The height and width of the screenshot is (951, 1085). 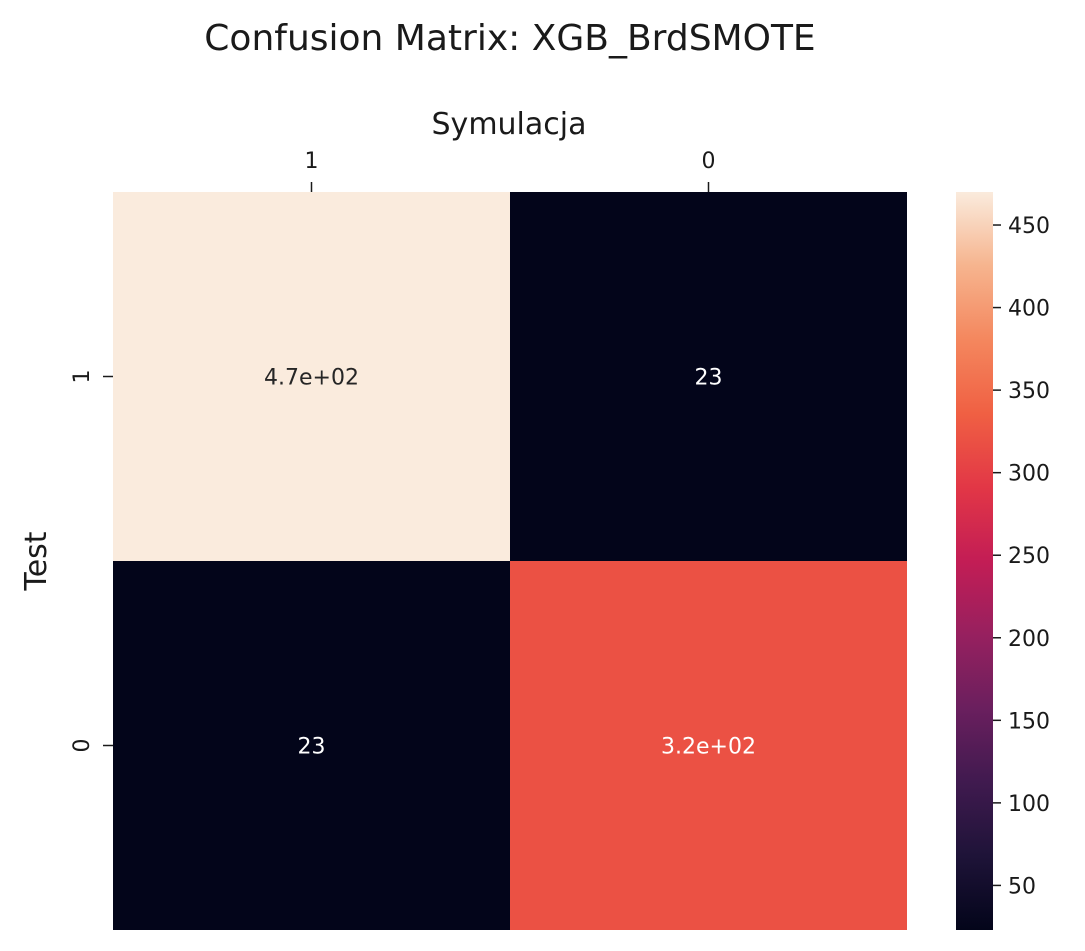 What do you see at coordinates (1029, 474) in the screenshot?
I see `colorbar-tick-label-5: 300` at bounding box center [1029, 474].